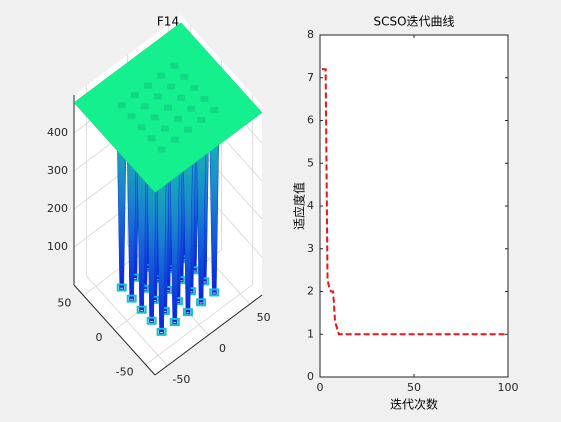  What do you see at coordinates (310, 205) in the screenshot?
I see `y-tick-label: 4` at bounding box center [310, 205].